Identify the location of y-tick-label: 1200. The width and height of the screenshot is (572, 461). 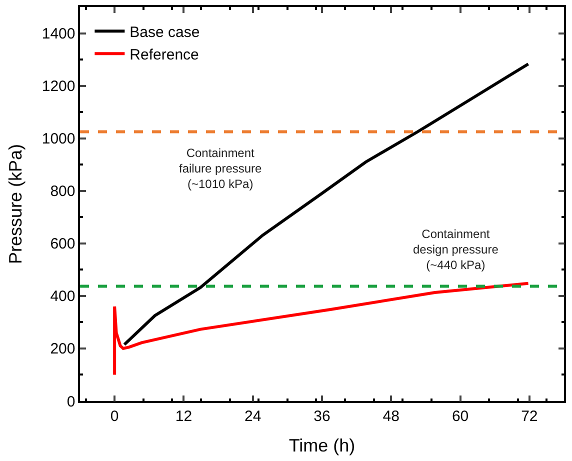
(59, 87).